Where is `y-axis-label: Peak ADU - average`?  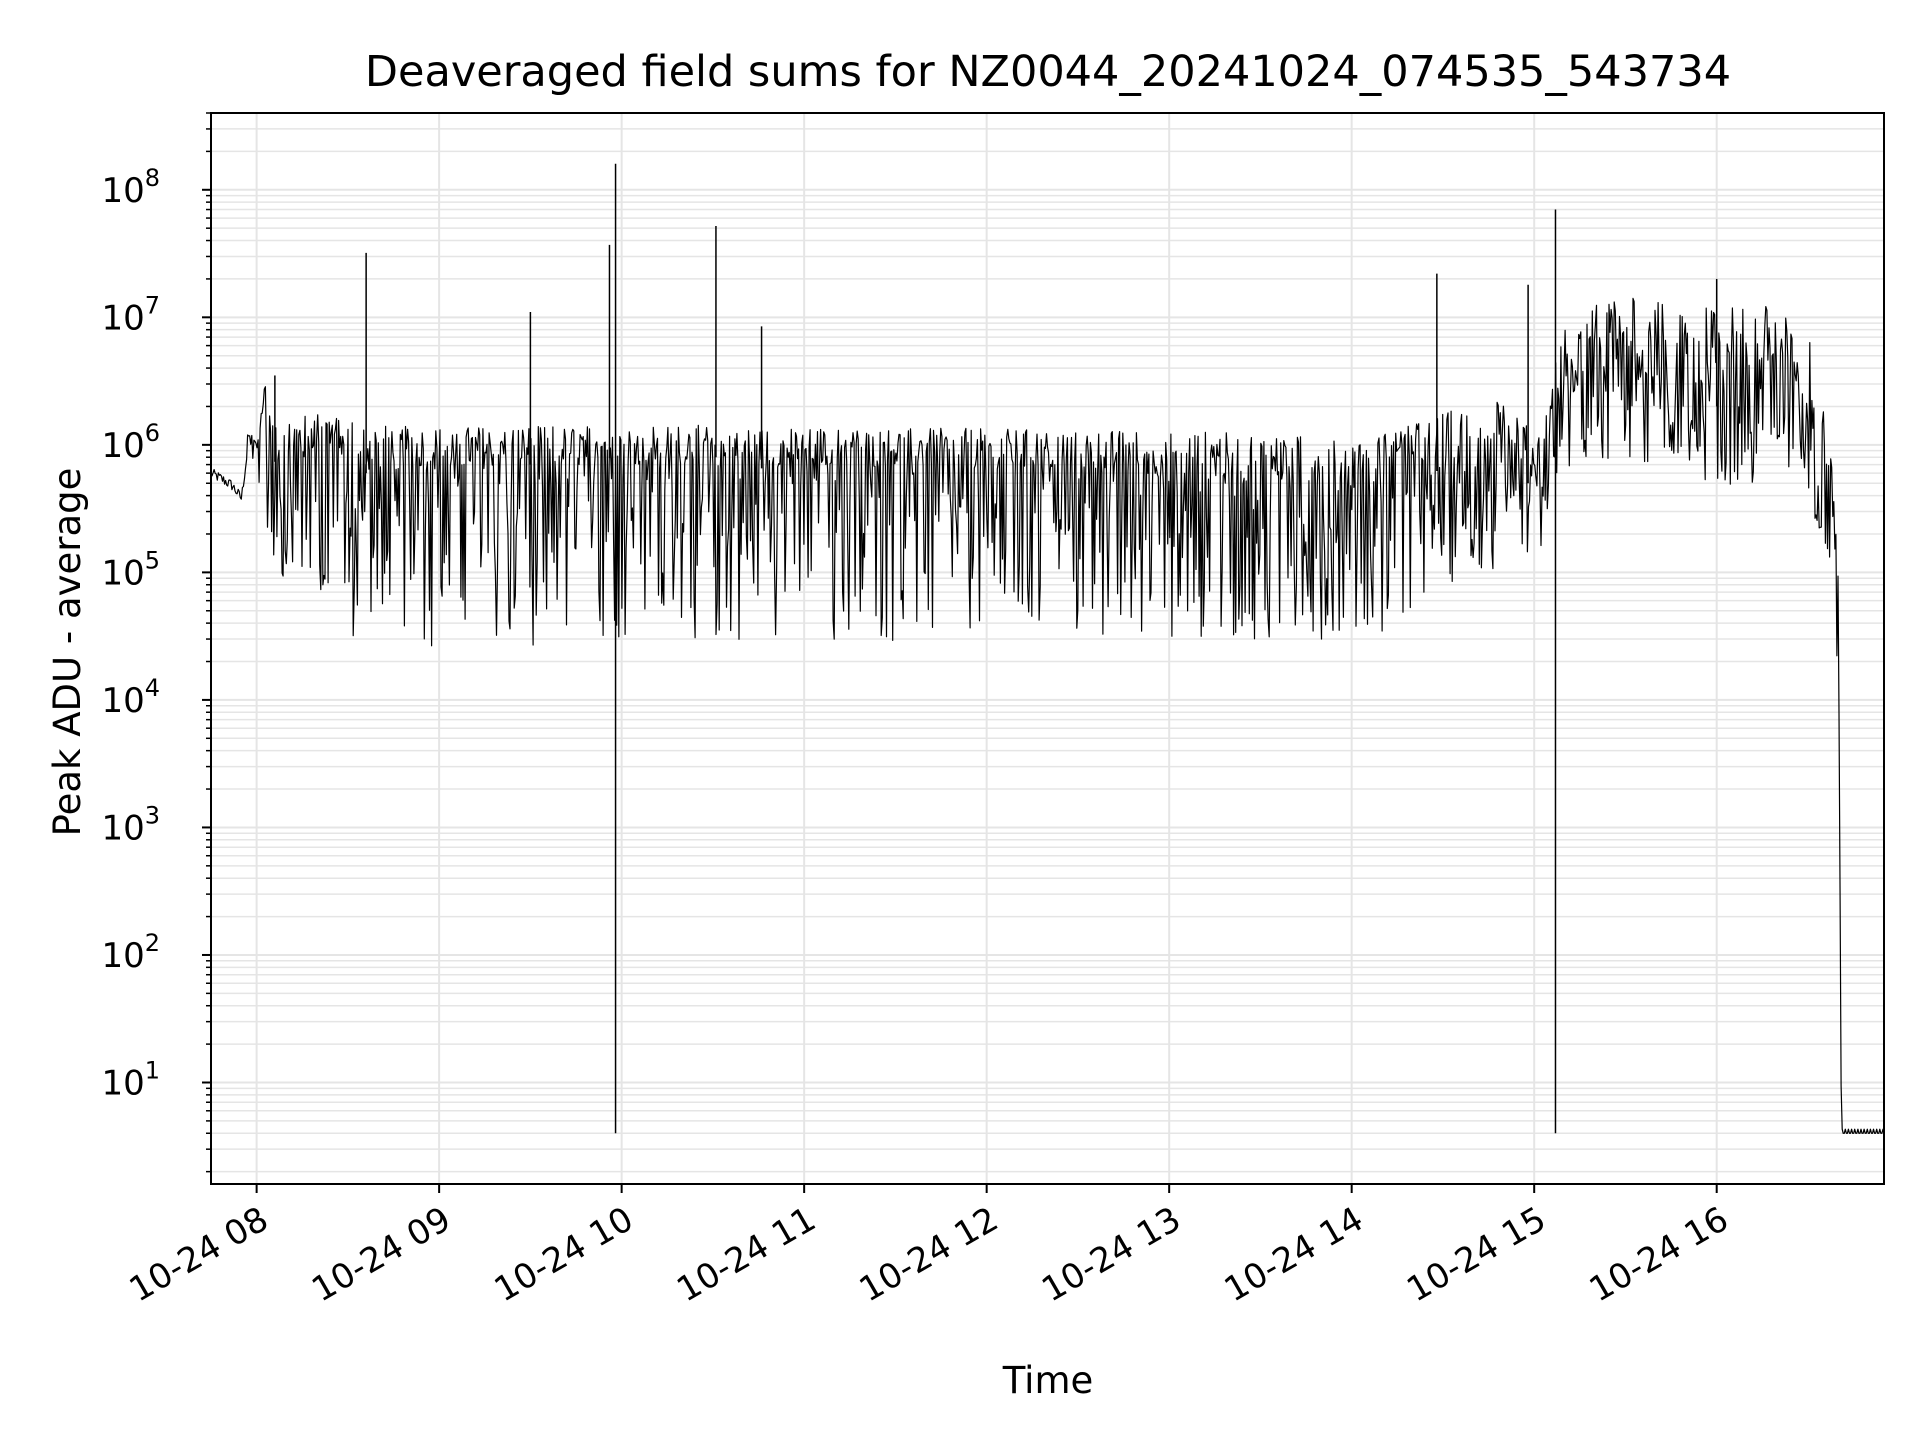 y-axis-label: Peak ADU - average is located at coordinates (67, 652).